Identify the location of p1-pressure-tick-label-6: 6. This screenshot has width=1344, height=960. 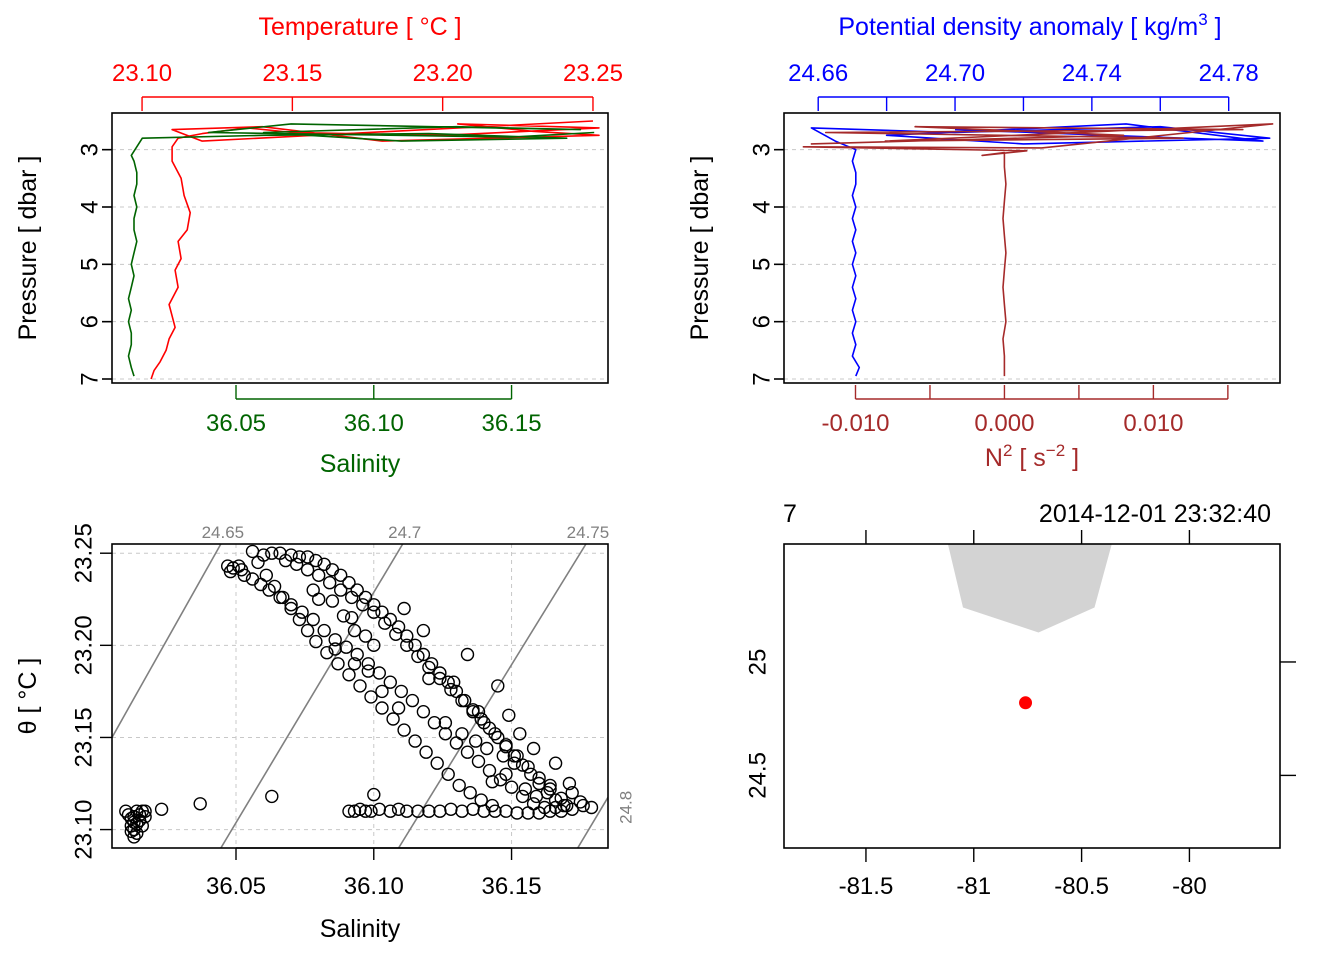
(90, 321).